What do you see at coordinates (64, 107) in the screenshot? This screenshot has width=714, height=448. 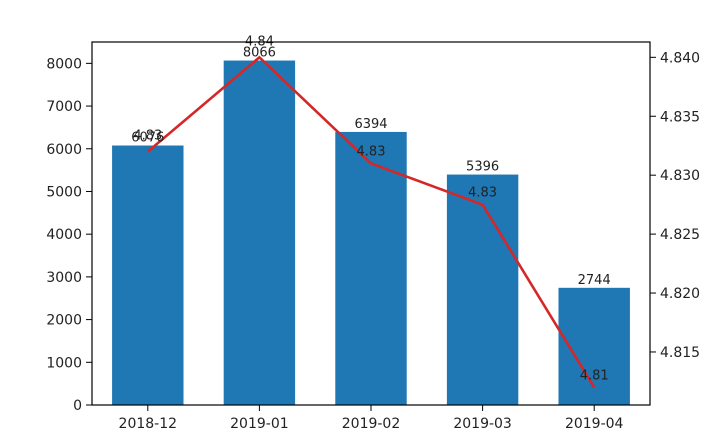 I see `left-tick-label: 7000` at bounding box center [64, 107].